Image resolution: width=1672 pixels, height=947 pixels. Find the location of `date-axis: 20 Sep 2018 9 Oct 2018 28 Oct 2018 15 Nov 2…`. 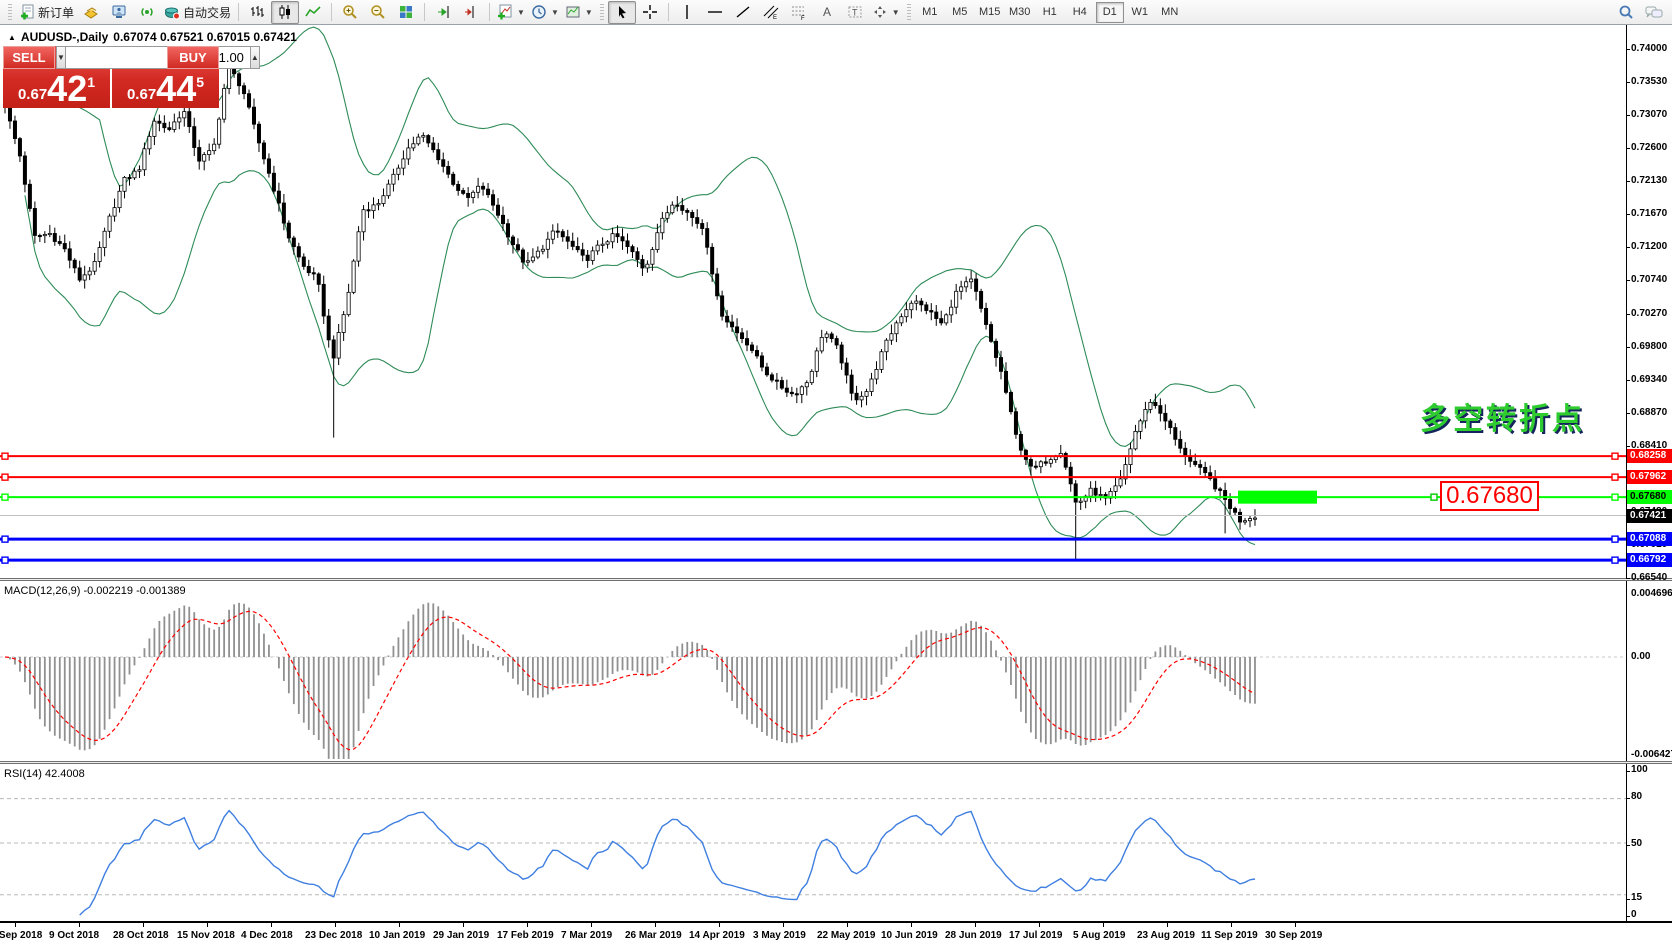

date-axis: 20 Sep 2018 9 Oct 2018 28 Oct 2018 15 Nov 2… is located at coordinates (836, 935).